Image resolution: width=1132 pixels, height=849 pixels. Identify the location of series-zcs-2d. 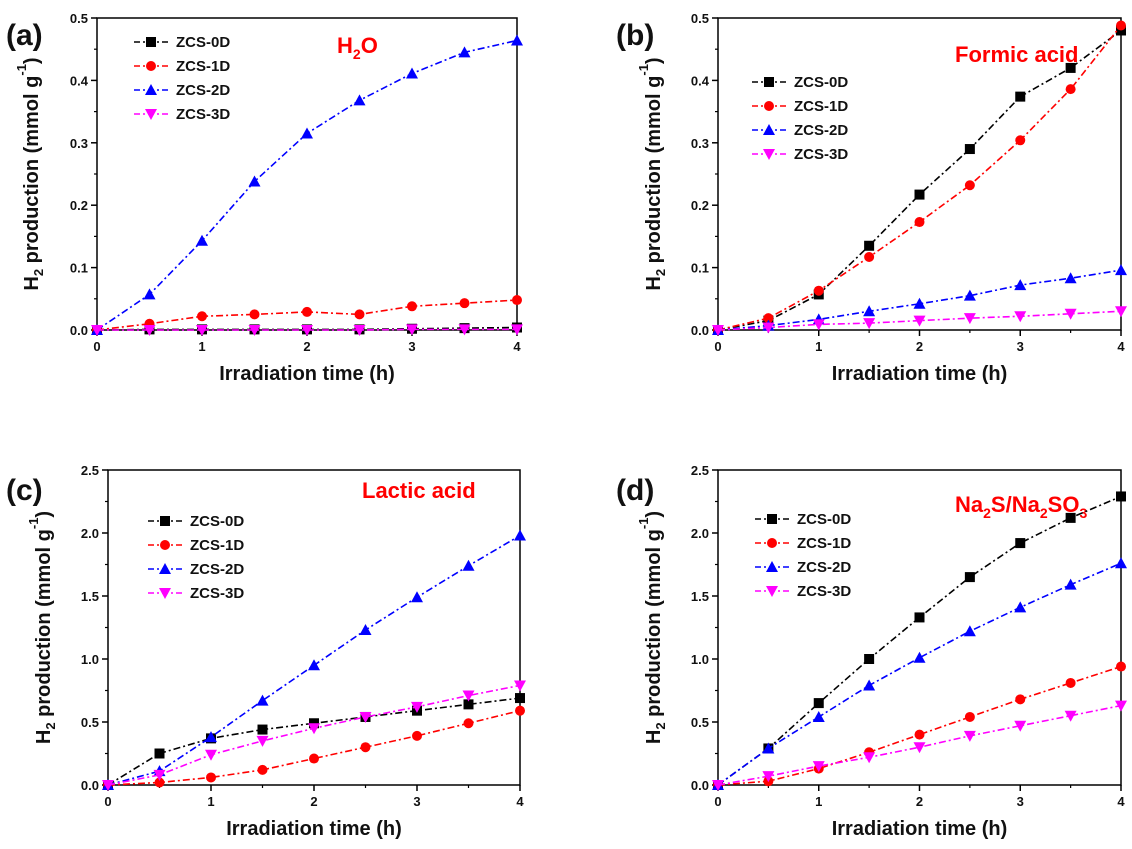
(919, 673).